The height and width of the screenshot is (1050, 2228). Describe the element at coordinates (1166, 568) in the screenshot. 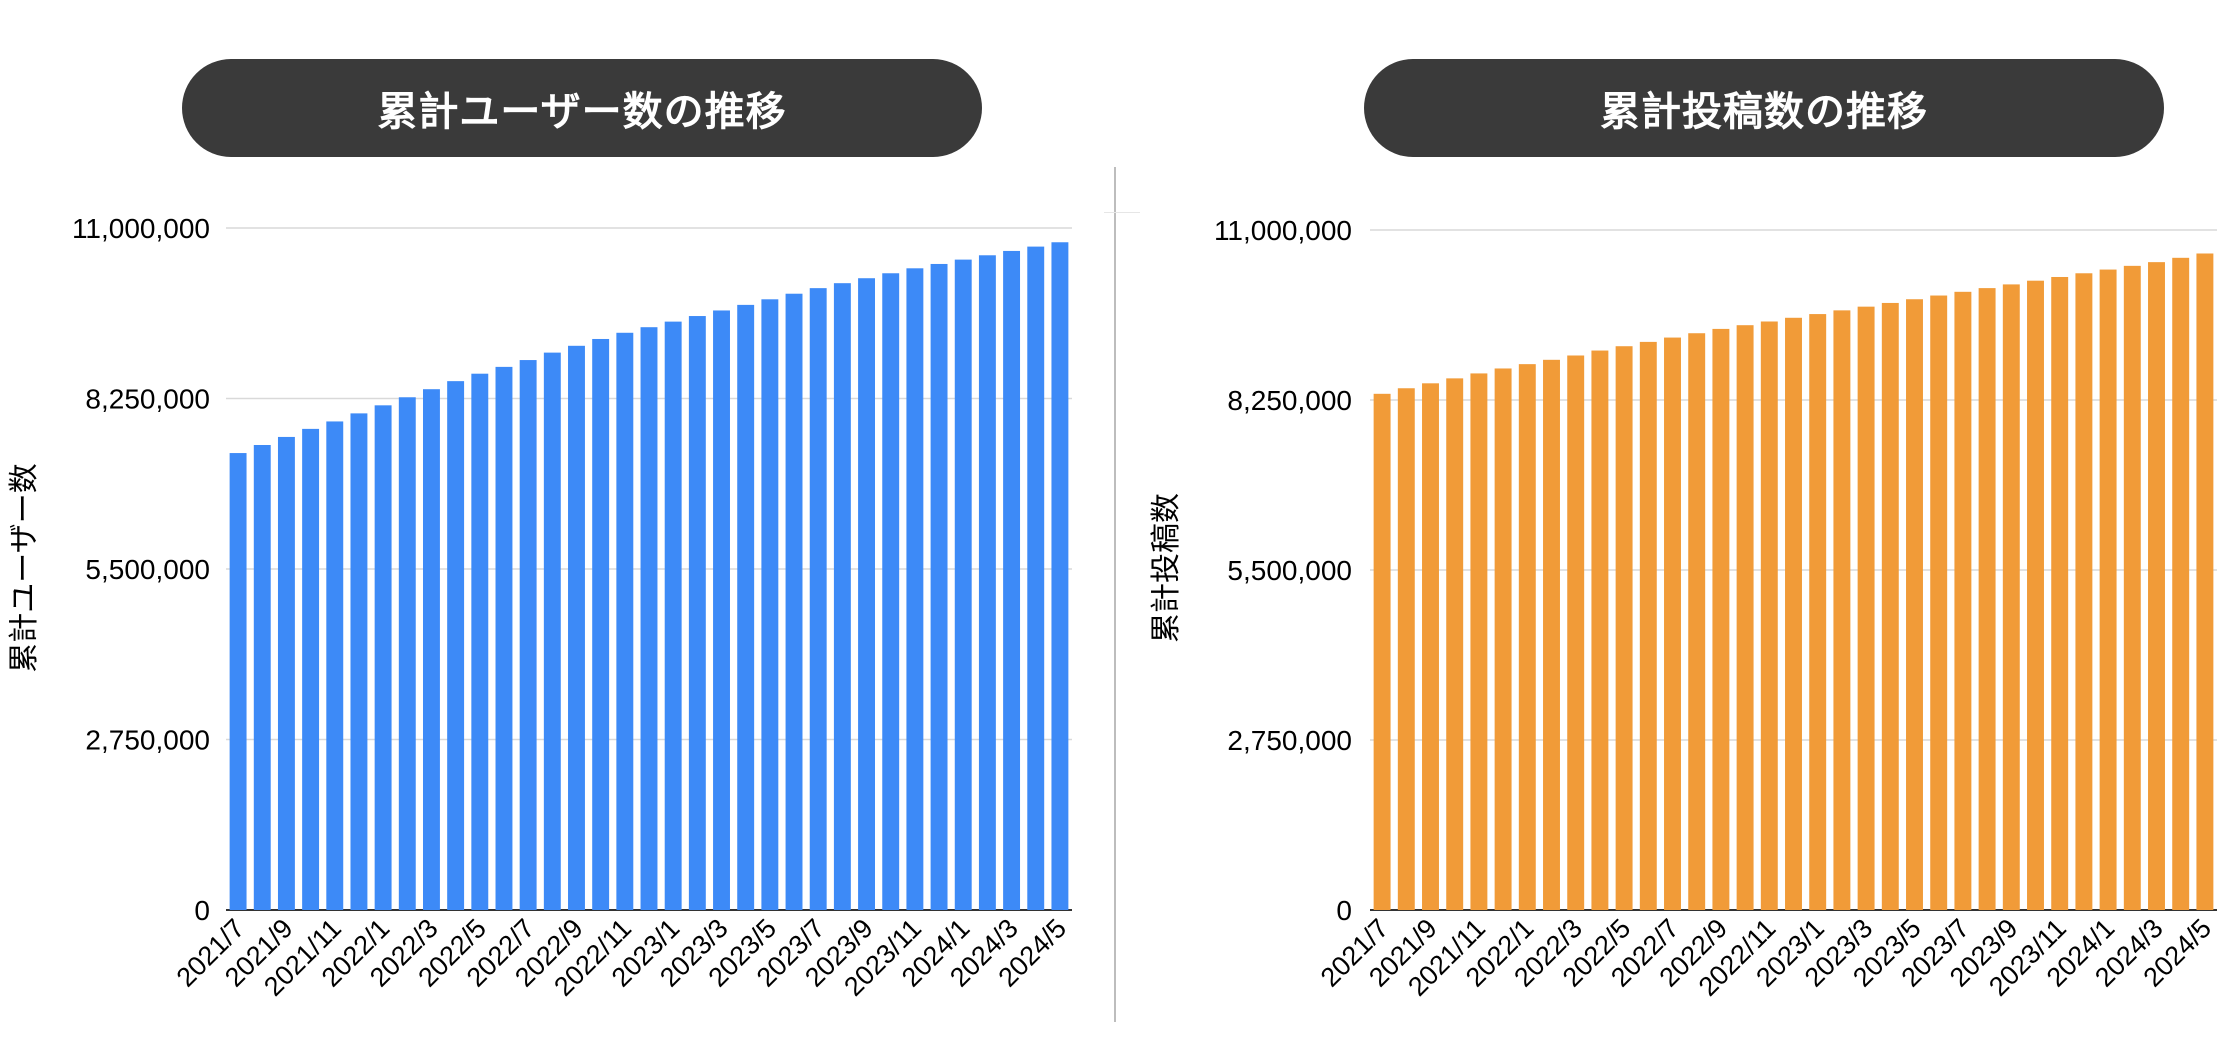

I see `y-axis-title: 累計投稿数` at that location.